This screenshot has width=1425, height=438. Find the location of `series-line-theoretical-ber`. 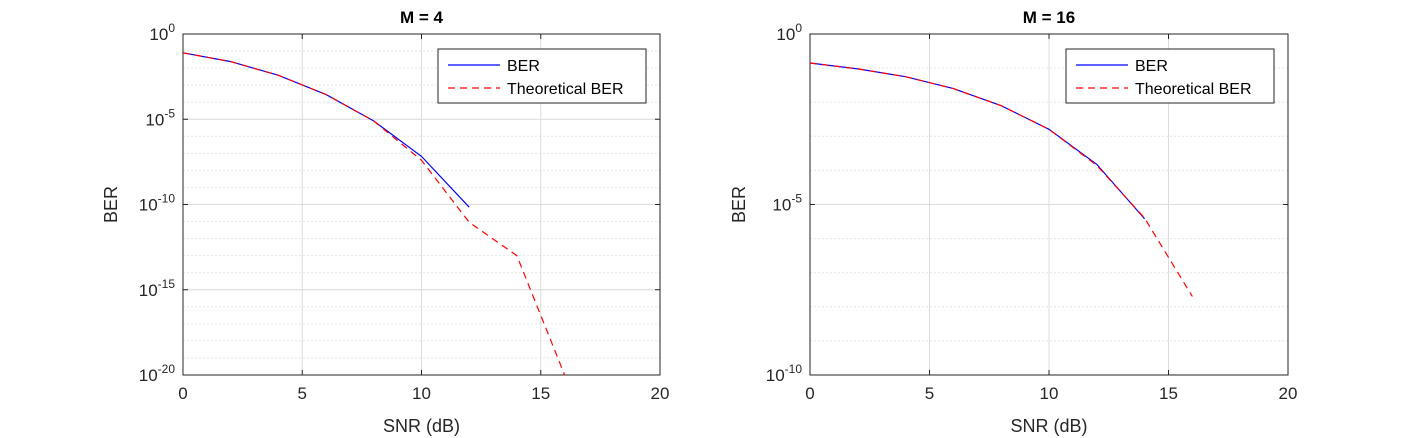

series-line-theoretical-ber is located at coordinates (1001, 179).